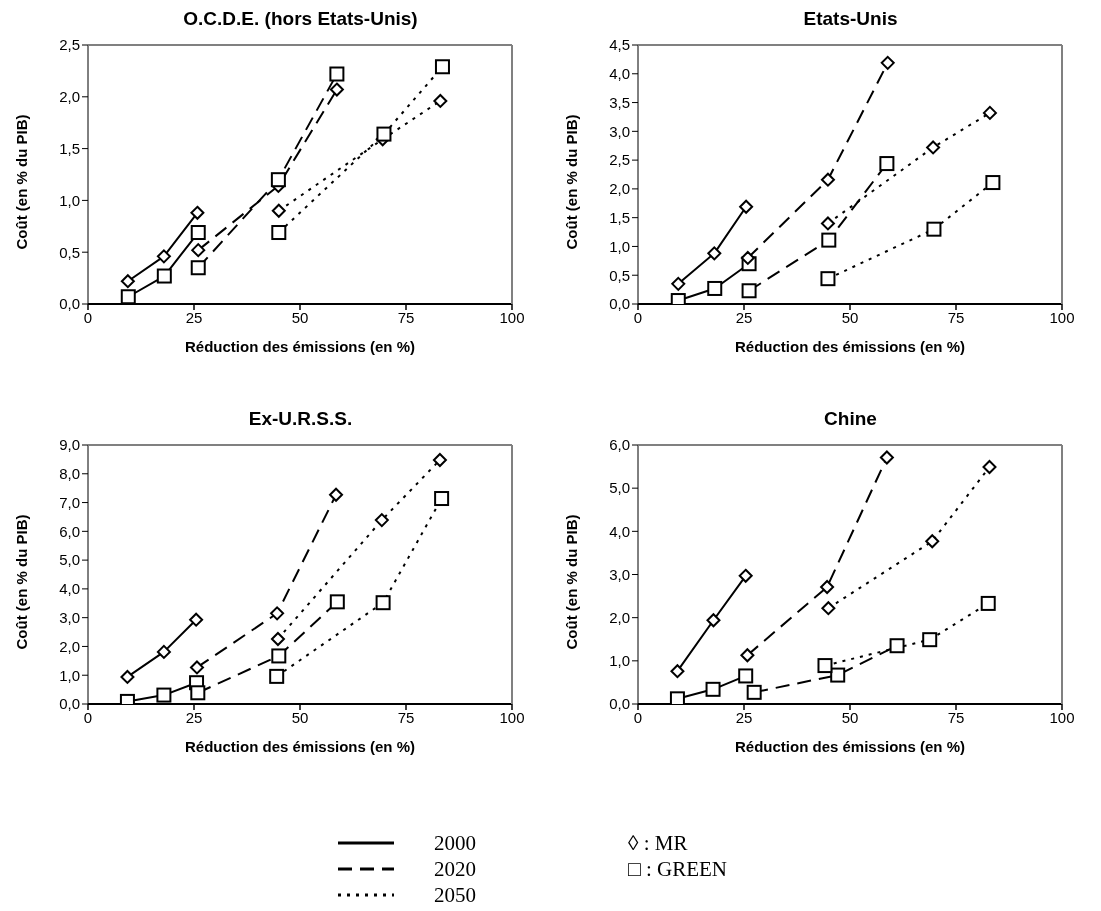 This screenshot has width=1101, height=911. Describe the element at coordinates (69, 474) in the screenshot. I see `y-tick-label: 8,0` at that location.